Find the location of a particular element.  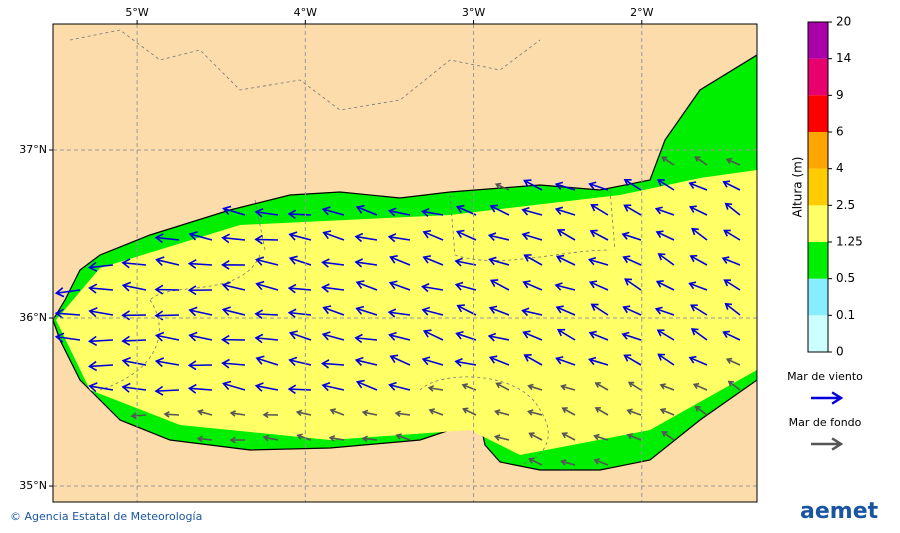

x-tick-label: 5°W is located at coordinates (136, 12).